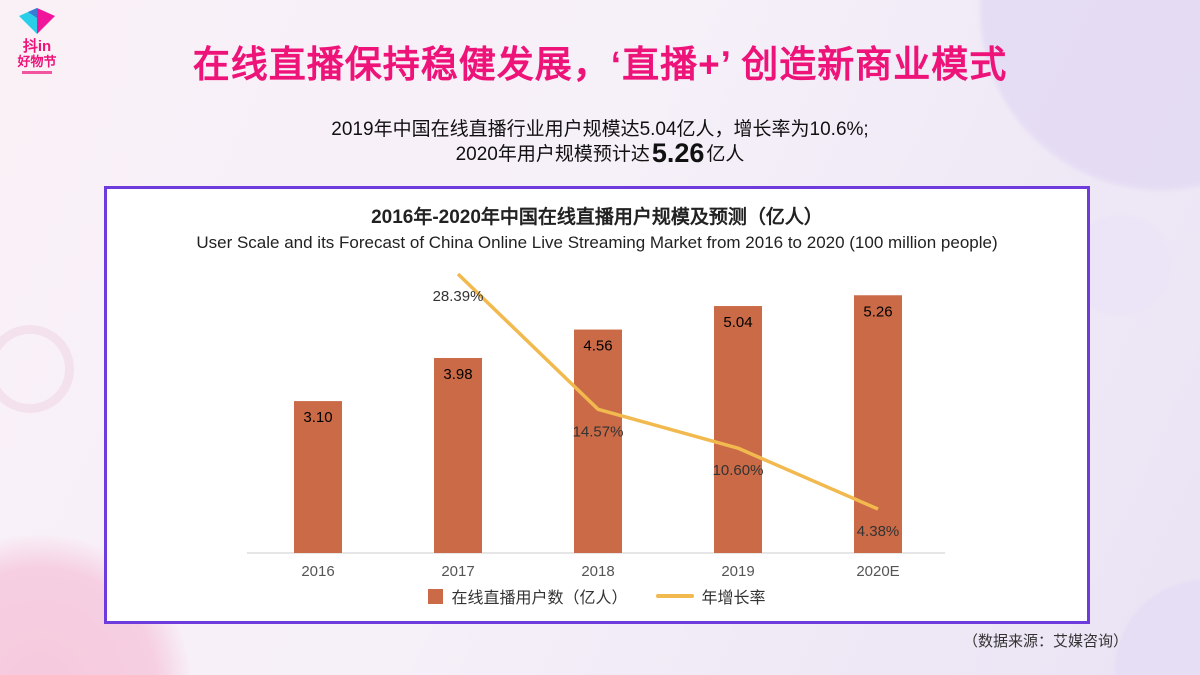 This screenshot has height=675, width=1200. What do you see at coordinates (737, 571) in the screenshot?
I see `category-label: 2019` at bounding box center [737, 571].